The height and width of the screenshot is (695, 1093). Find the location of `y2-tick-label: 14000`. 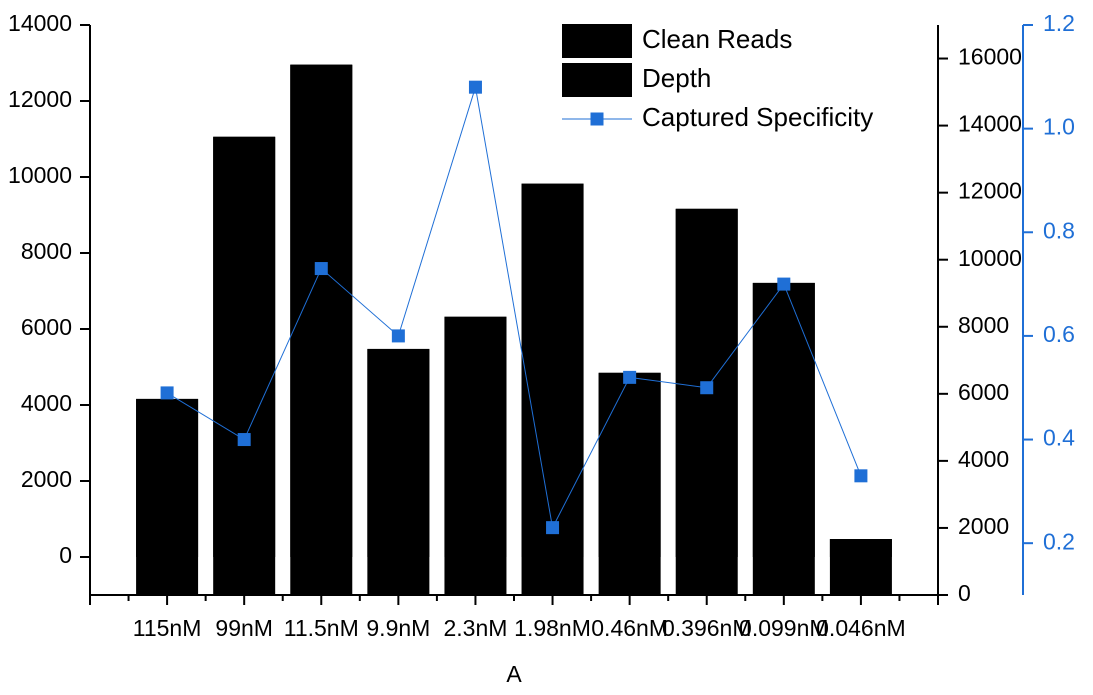

y2-tick-label: 14000 is located at coordinates (990, 124).